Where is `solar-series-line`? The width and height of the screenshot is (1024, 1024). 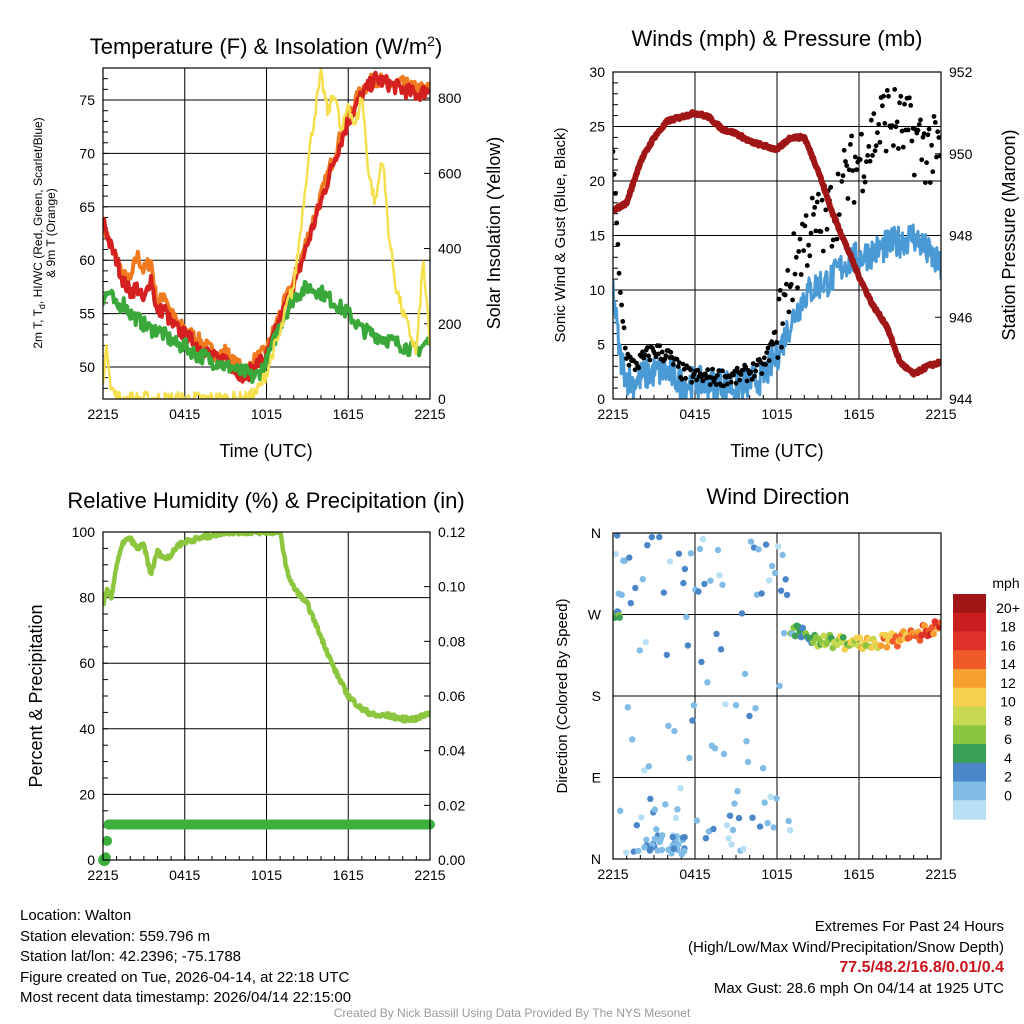 solar-series-line is located at coordinates (266, 233).